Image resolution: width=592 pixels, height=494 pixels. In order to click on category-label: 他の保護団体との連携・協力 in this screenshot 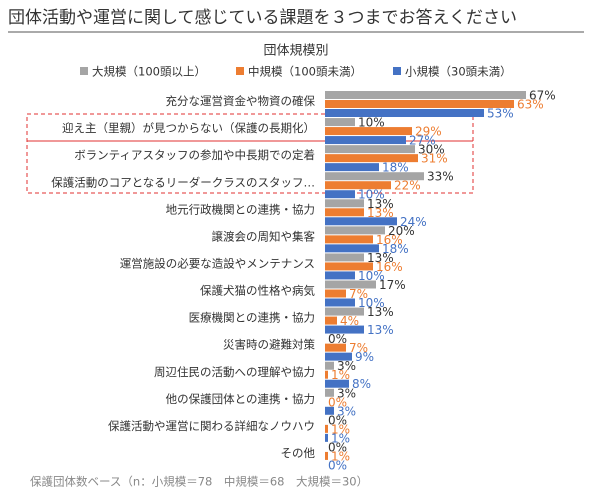, I will do `click(240, 399)`.